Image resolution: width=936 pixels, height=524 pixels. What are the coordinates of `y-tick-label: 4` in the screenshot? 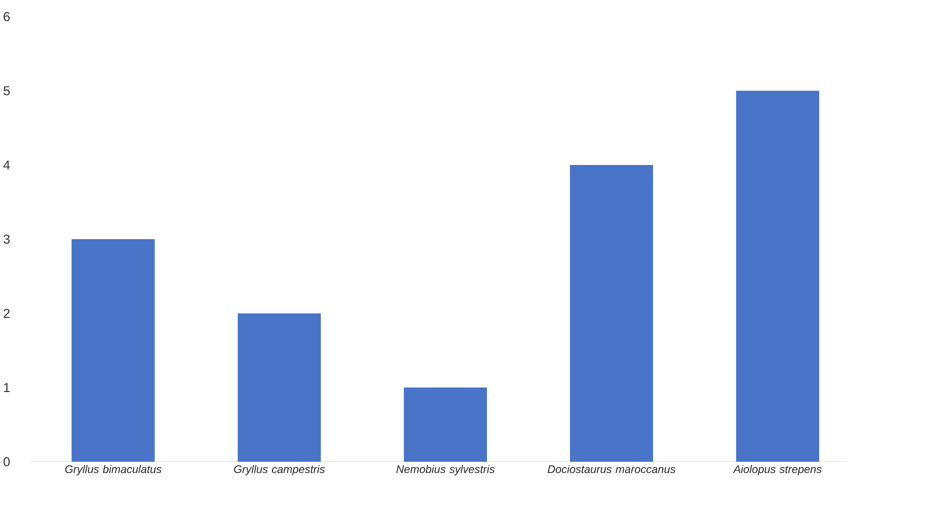 It's located at (6, 165).